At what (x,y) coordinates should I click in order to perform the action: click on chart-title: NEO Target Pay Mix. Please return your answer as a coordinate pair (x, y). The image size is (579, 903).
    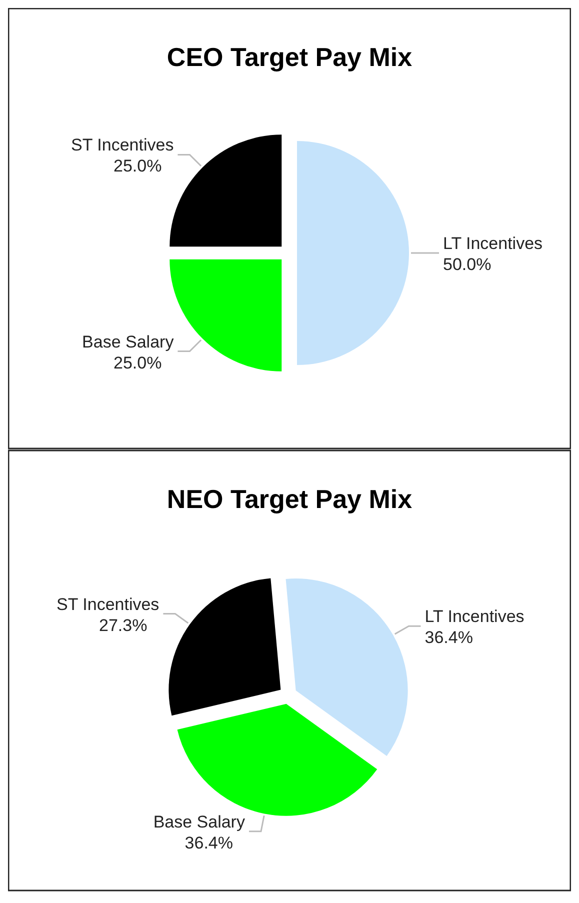
    Looking at the image, I should click on (289, 499).